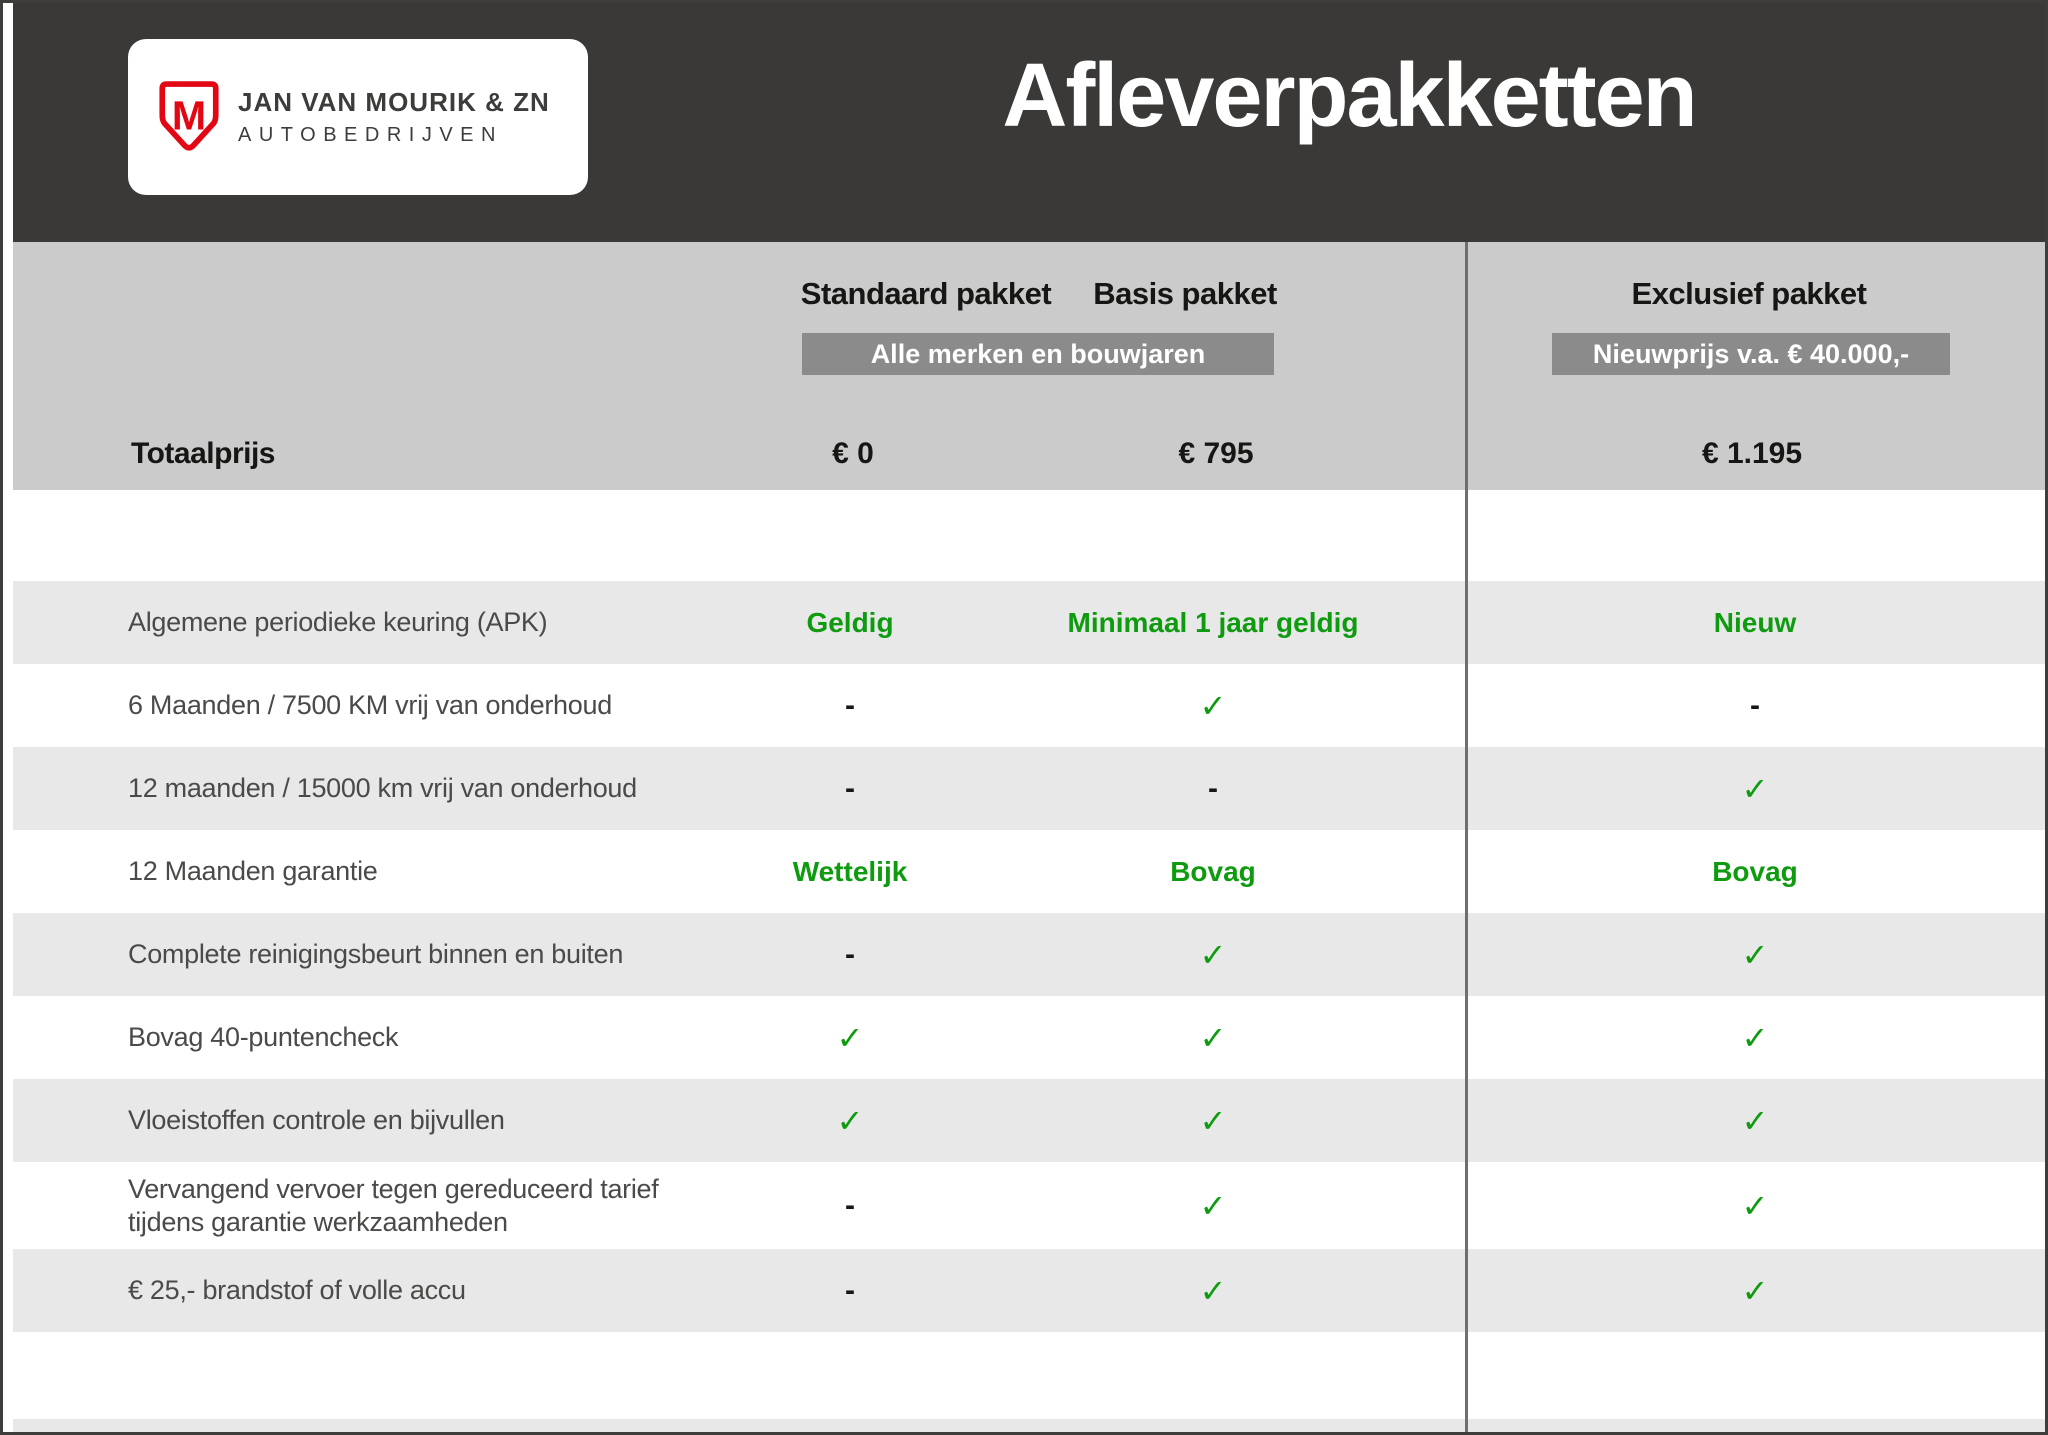 The width and height of the screenshot is (2048, 1435). What do you see at coordinates (370, 705) in the screenshot?
I see `feature-label: 6 Maanden / 7500 KM vrij van onderhoud` at bounding box center [370, 705].